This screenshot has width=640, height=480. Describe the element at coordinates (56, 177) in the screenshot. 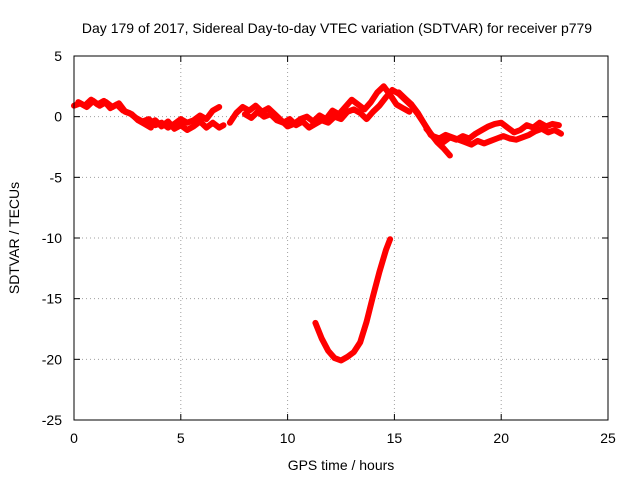

I see `y-tick-label: -5` at that location.